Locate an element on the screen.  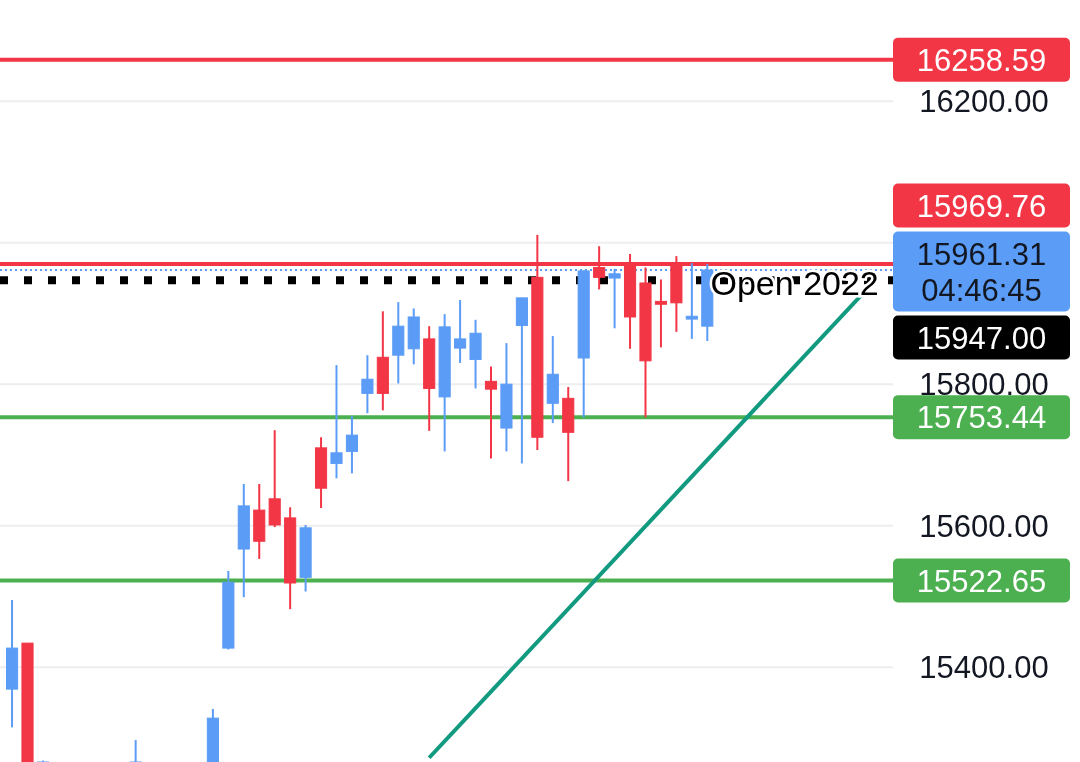
ref-line-label: 15753.44 is located at coordinates (981, 418).